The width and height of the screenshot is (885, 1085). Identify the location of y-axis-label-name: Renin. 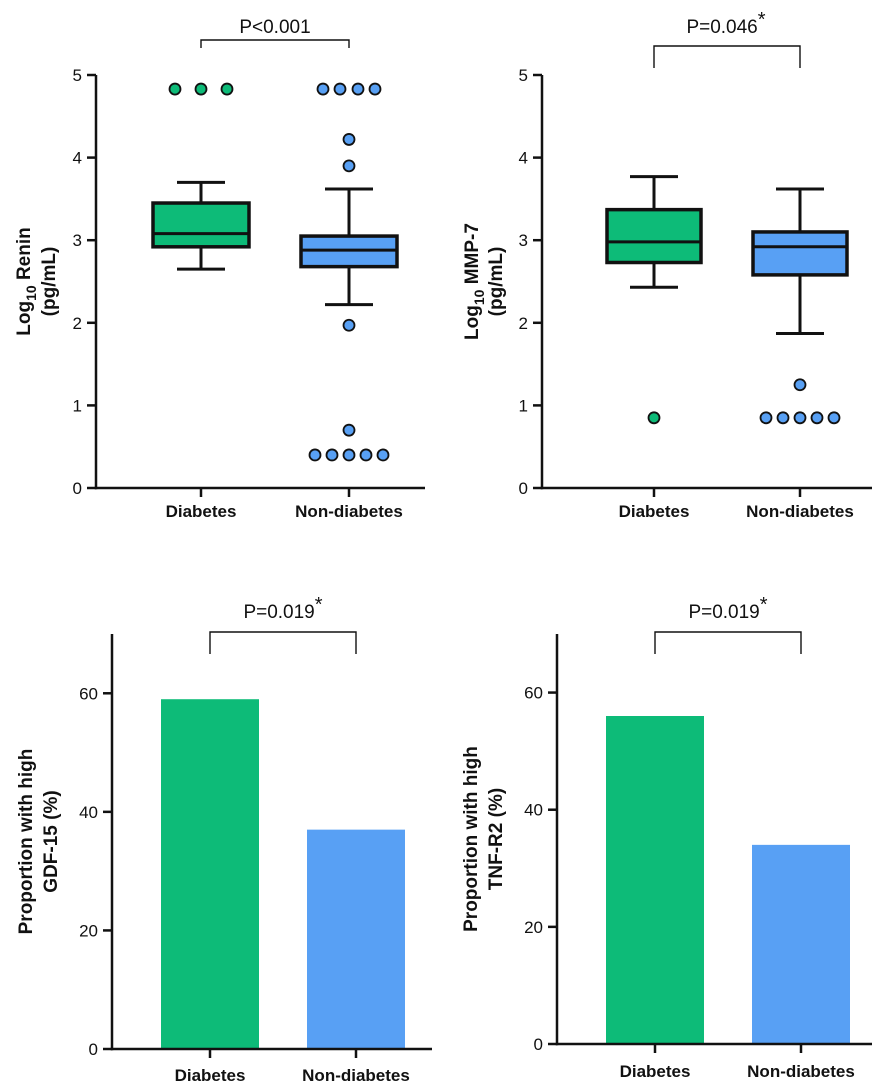
(24, 256).